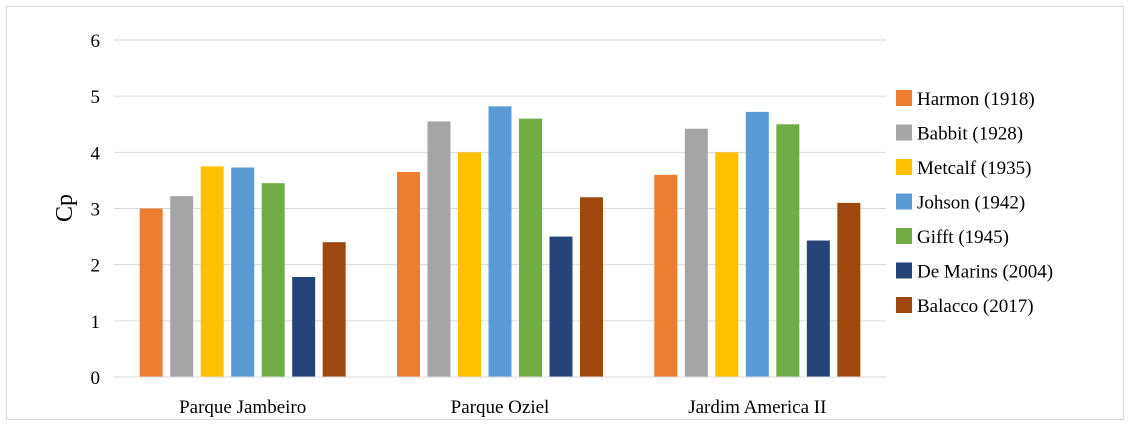  I want to click on y-tick-label: 5, so click(96, 97).